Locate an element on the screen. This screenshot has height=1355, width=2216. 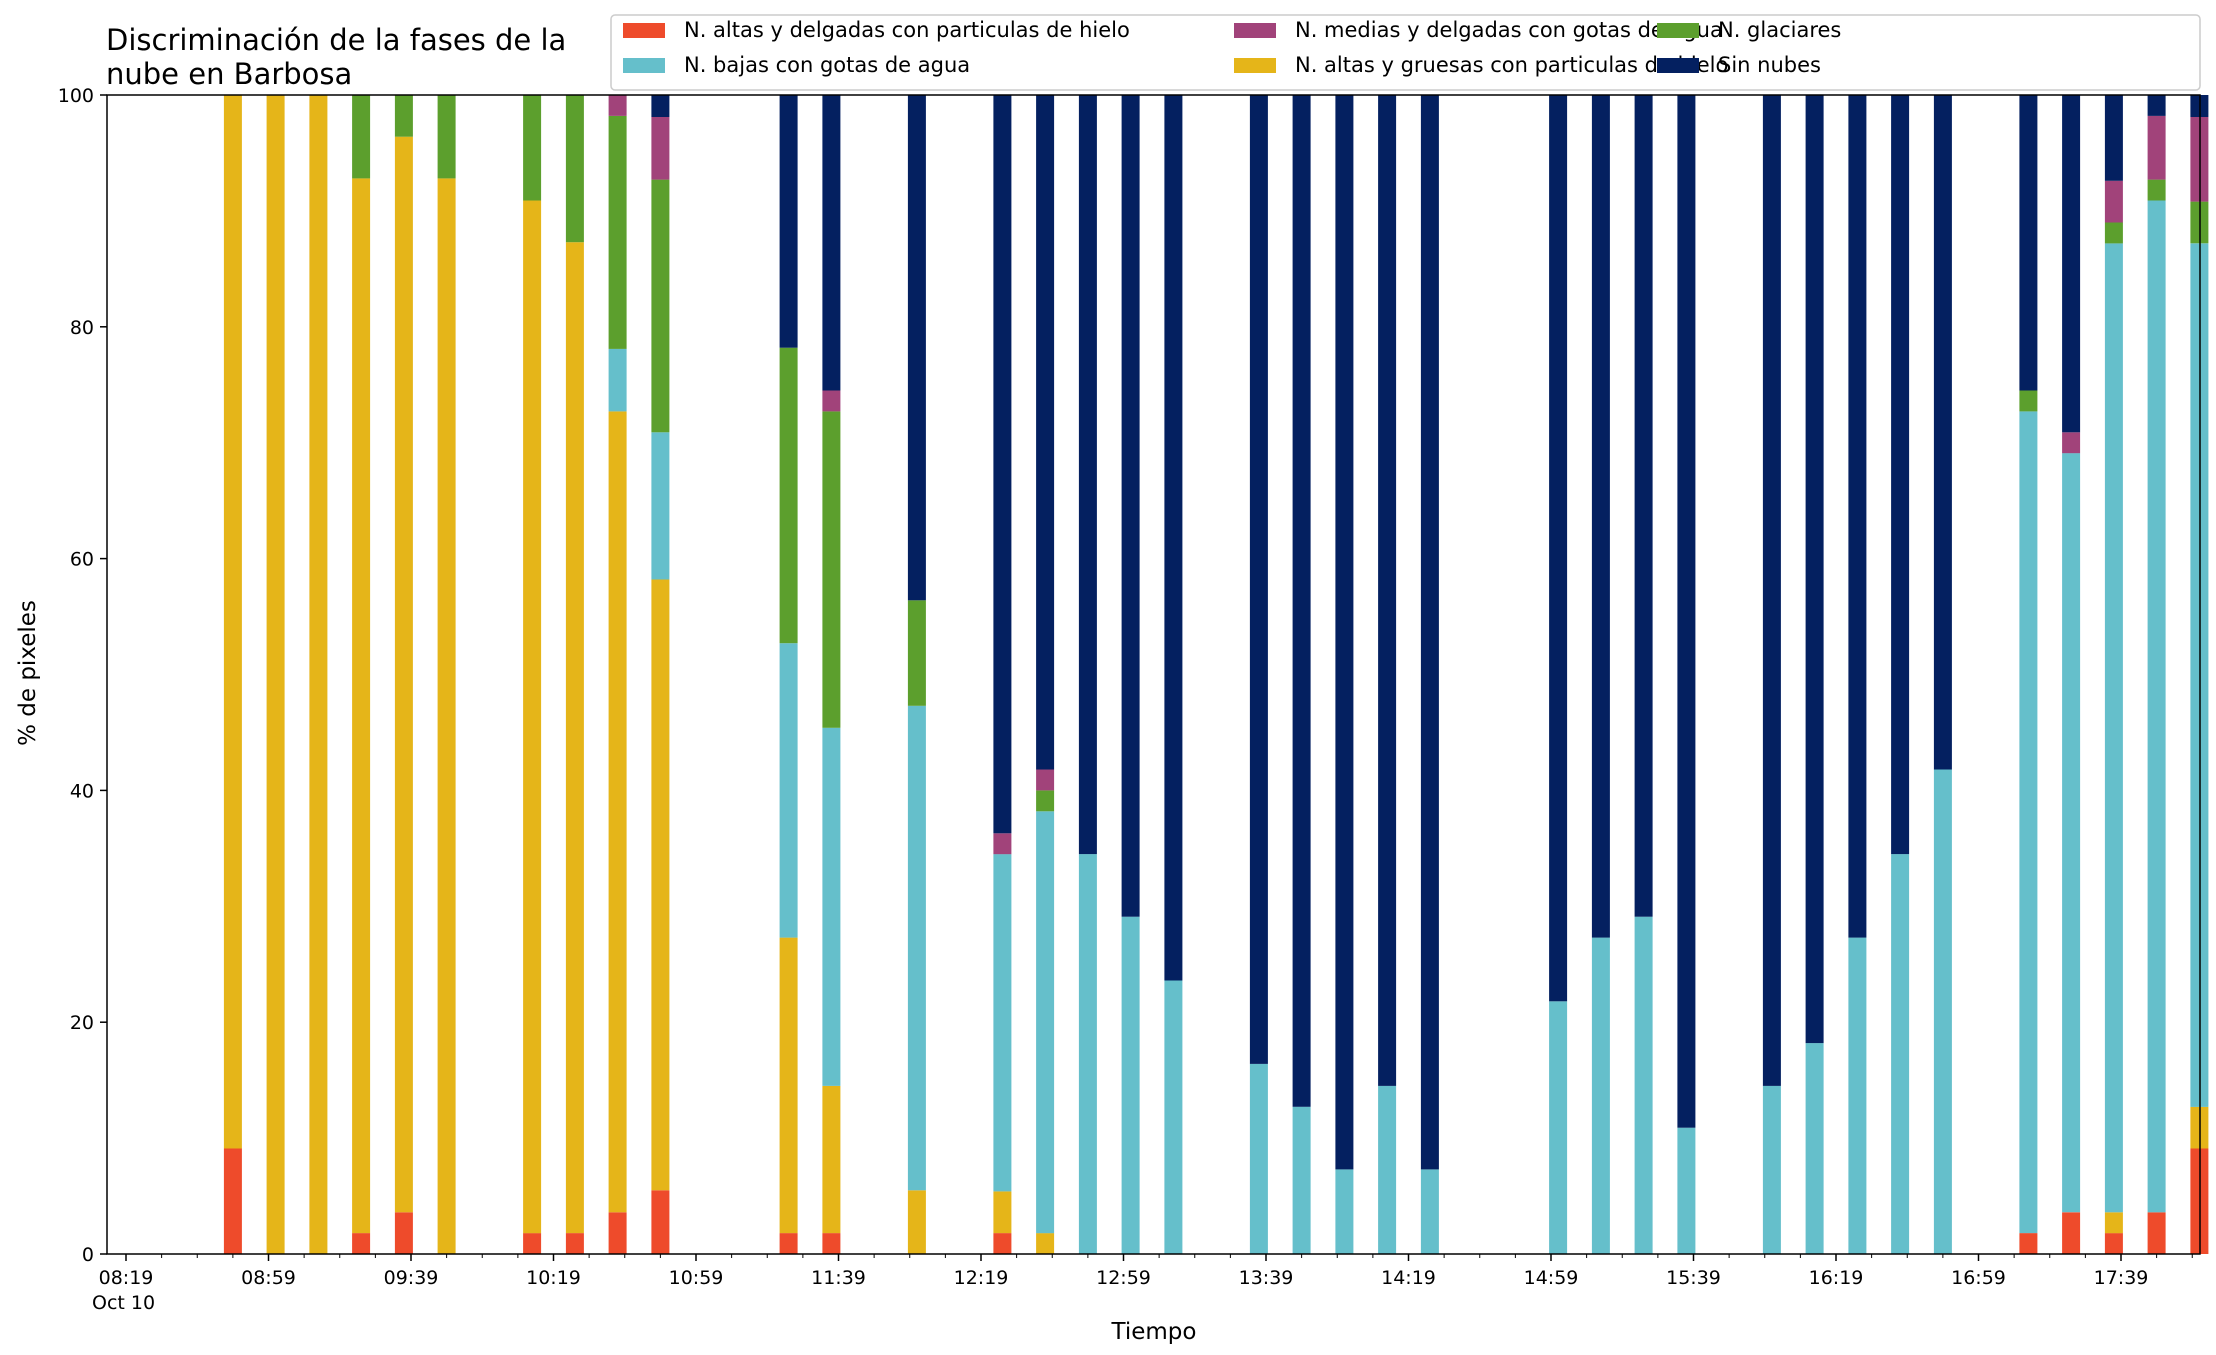
y-tick-label-3: 60 is located at coordinates (82, 560).